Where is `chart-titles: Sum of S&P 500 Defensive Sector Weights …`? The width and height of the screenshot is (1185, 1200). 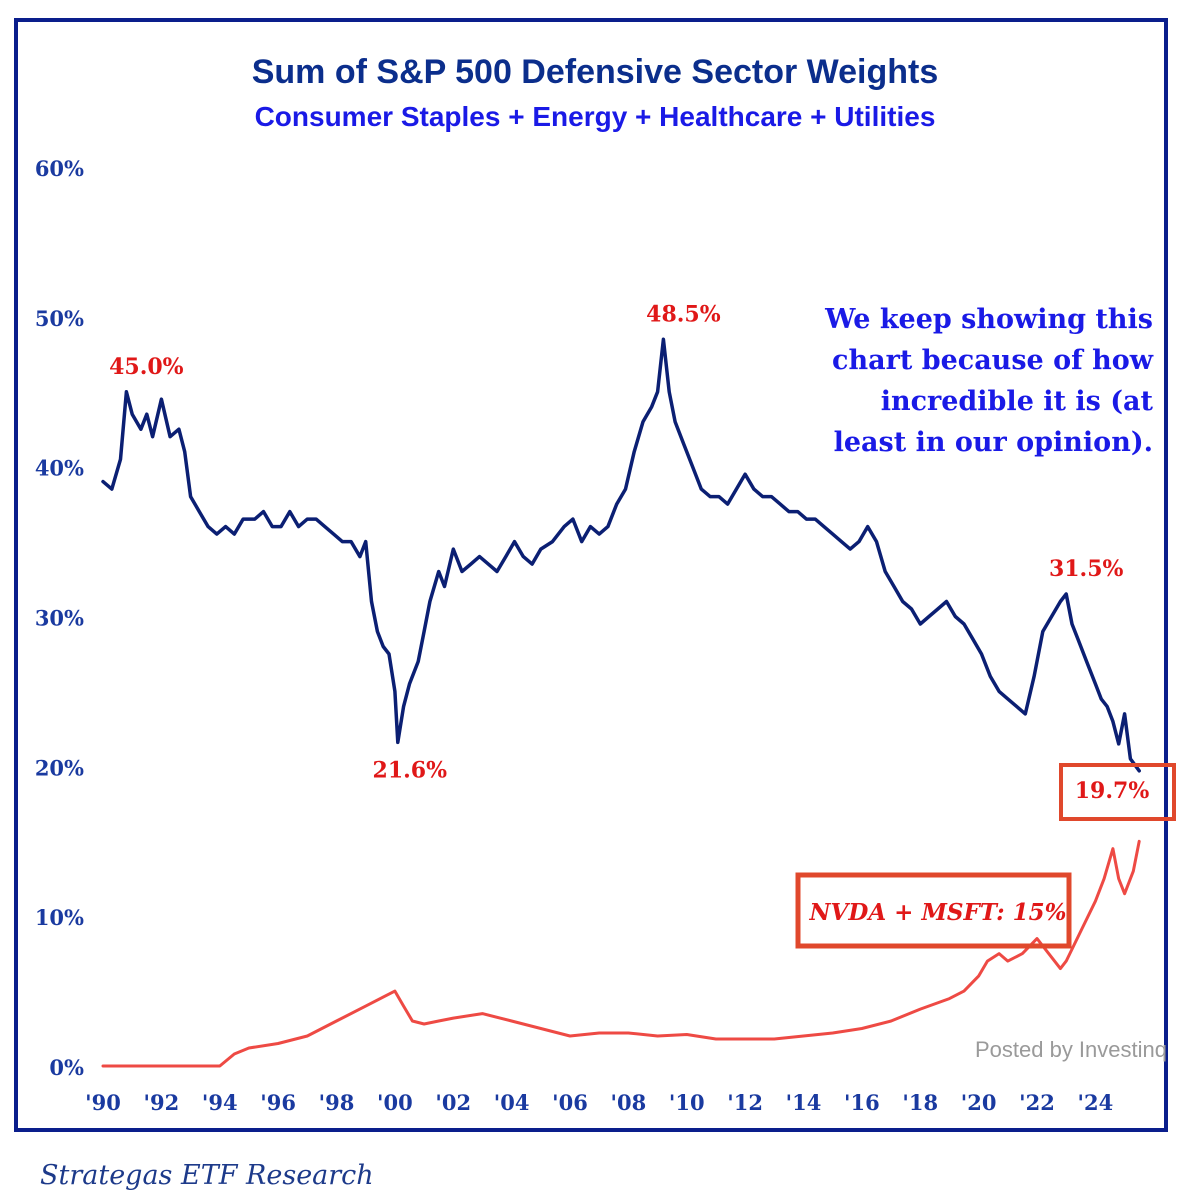 chart-titles: Sum of S&P 500 Defensive Sector Weights … is located at coordinates (595, 92).